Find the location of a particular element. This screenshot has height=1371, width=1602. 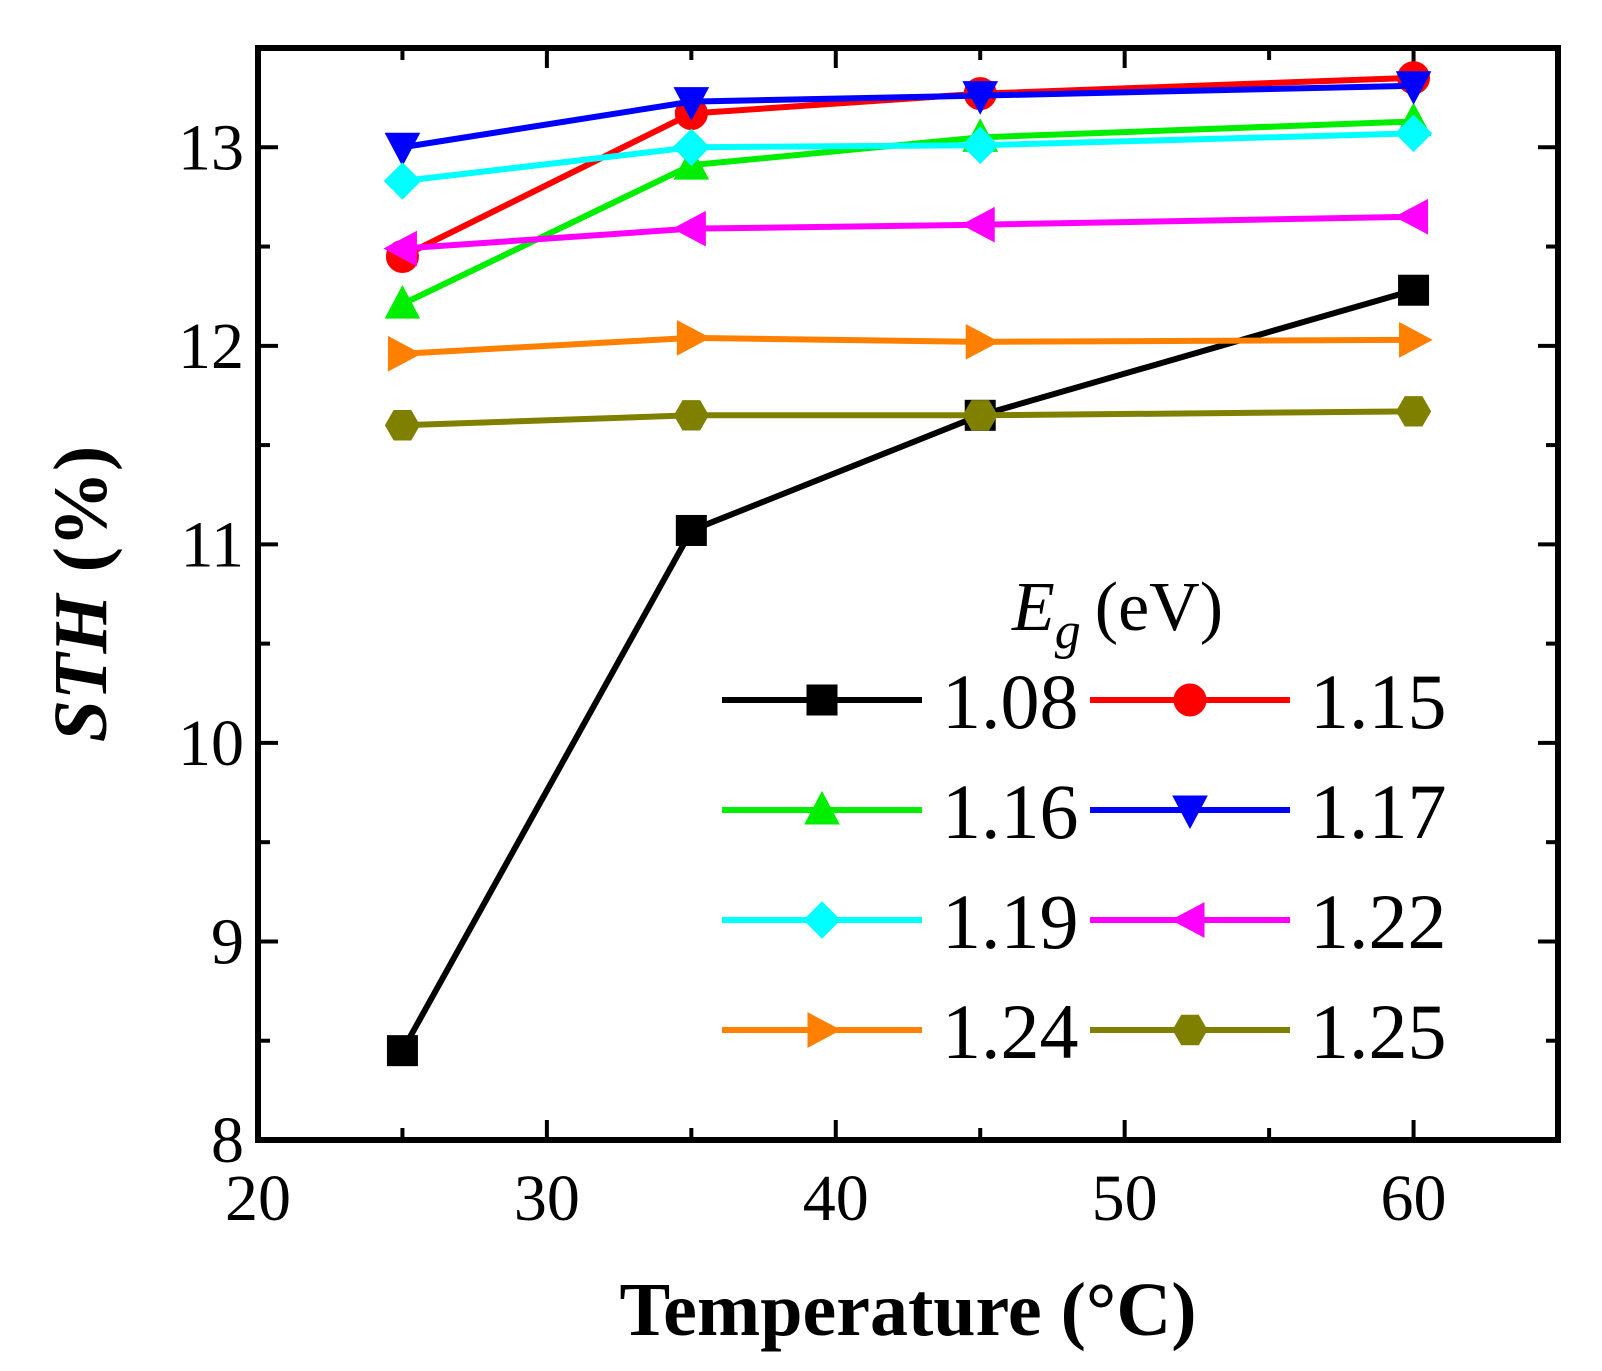

legend-item: 1.08 is located at coordinates (900, 701).